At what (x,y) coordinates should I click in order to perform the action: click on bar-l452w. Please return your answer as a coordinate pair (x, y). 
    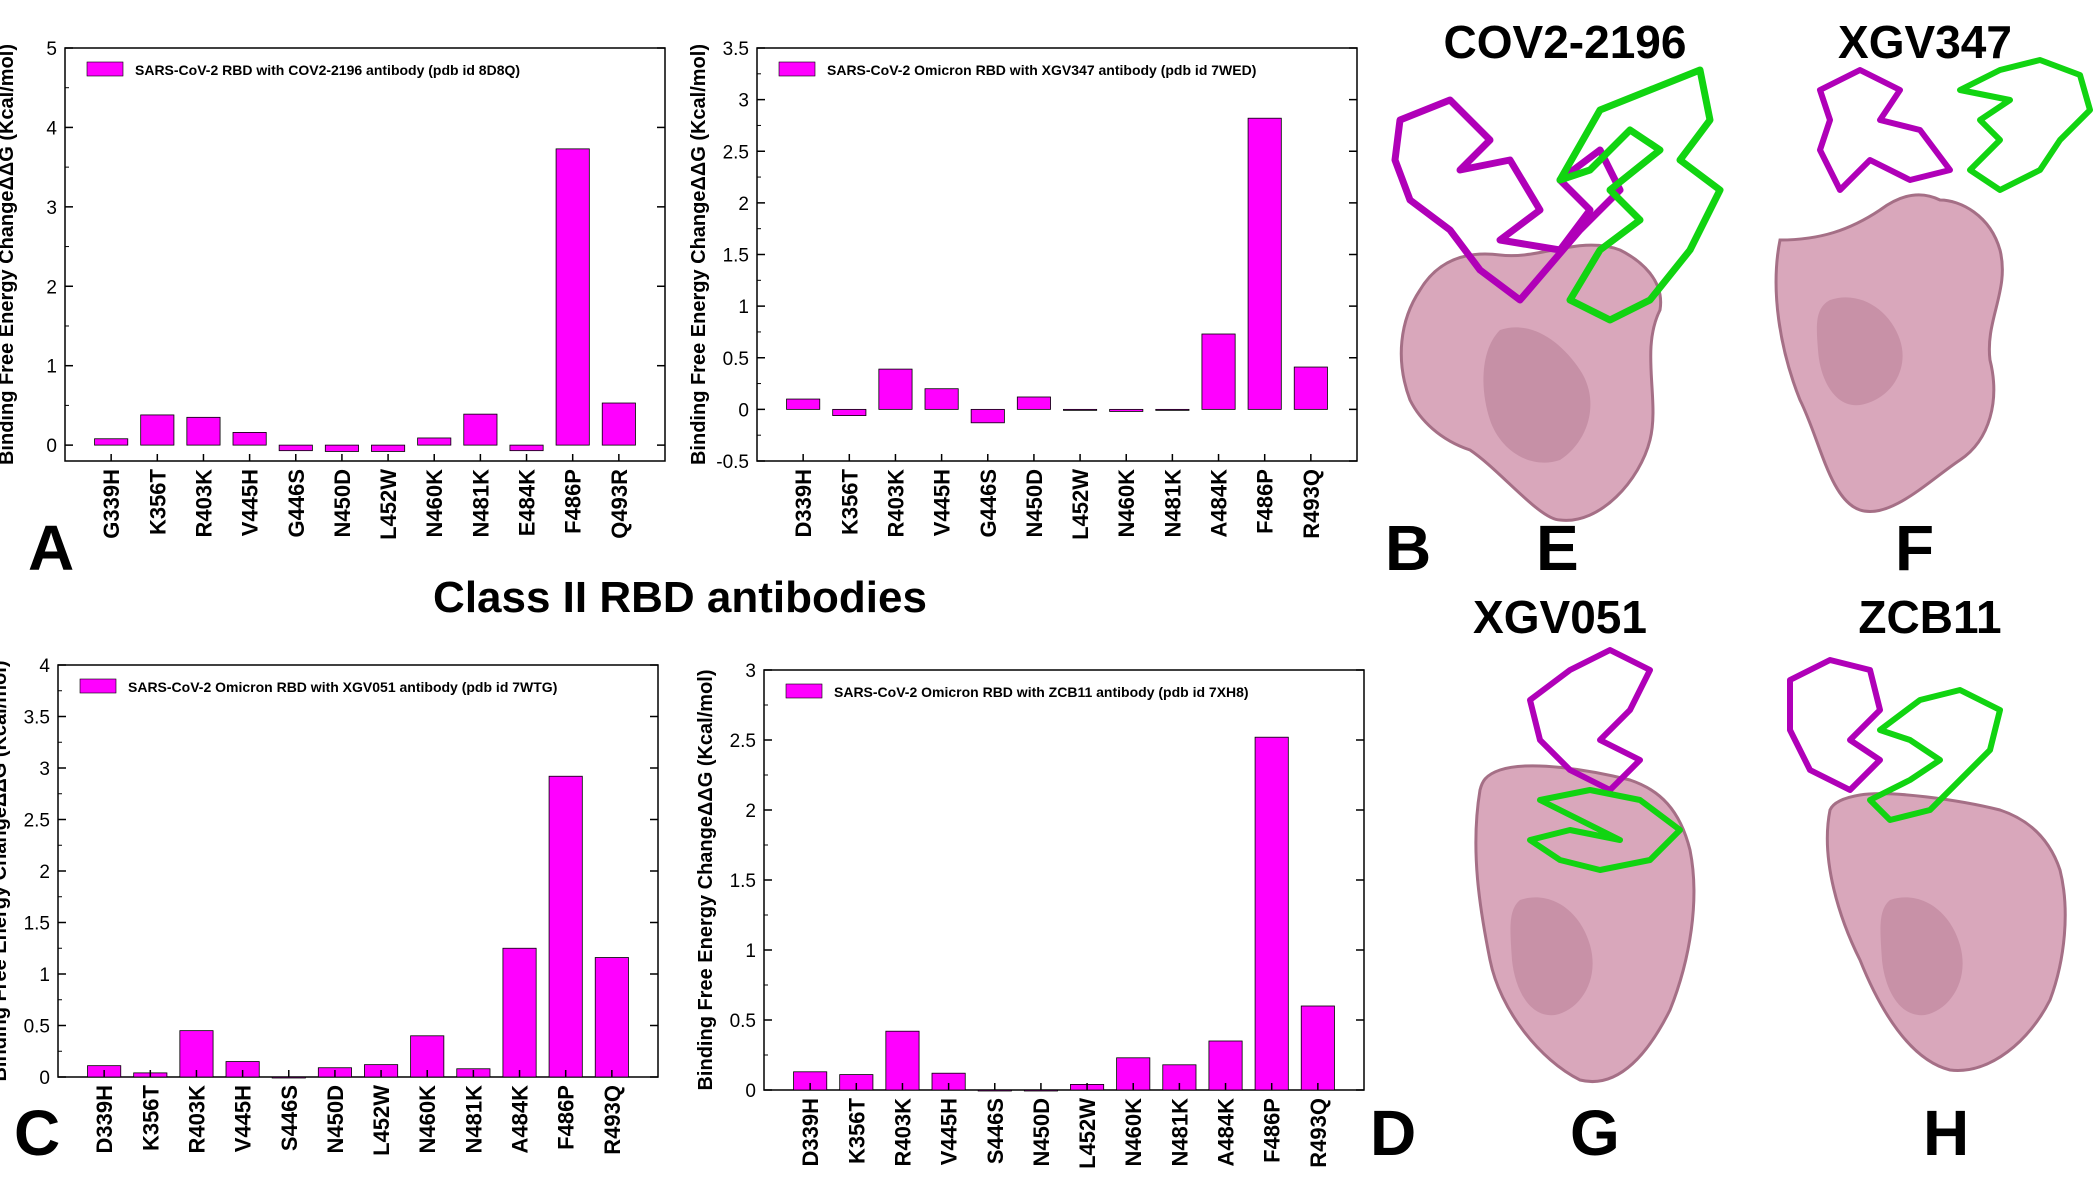
    Looking at the image, I should click on (388, 448).